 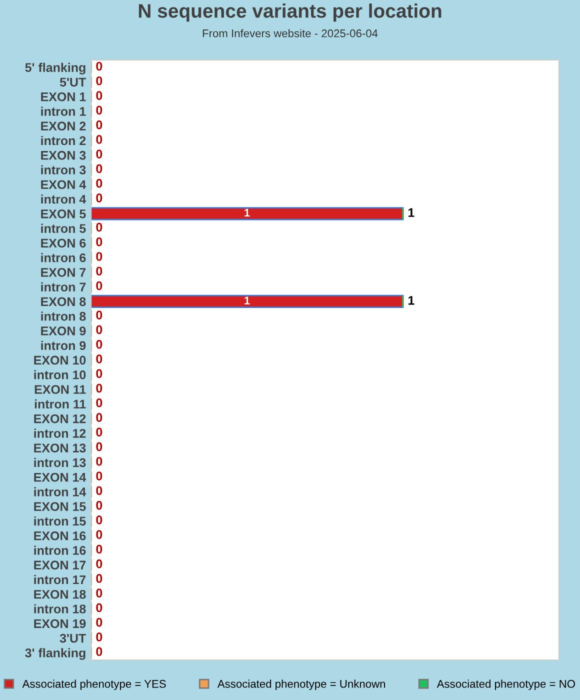 I want to click on y-tick-label: intron 6, so click(x=63, y=257).